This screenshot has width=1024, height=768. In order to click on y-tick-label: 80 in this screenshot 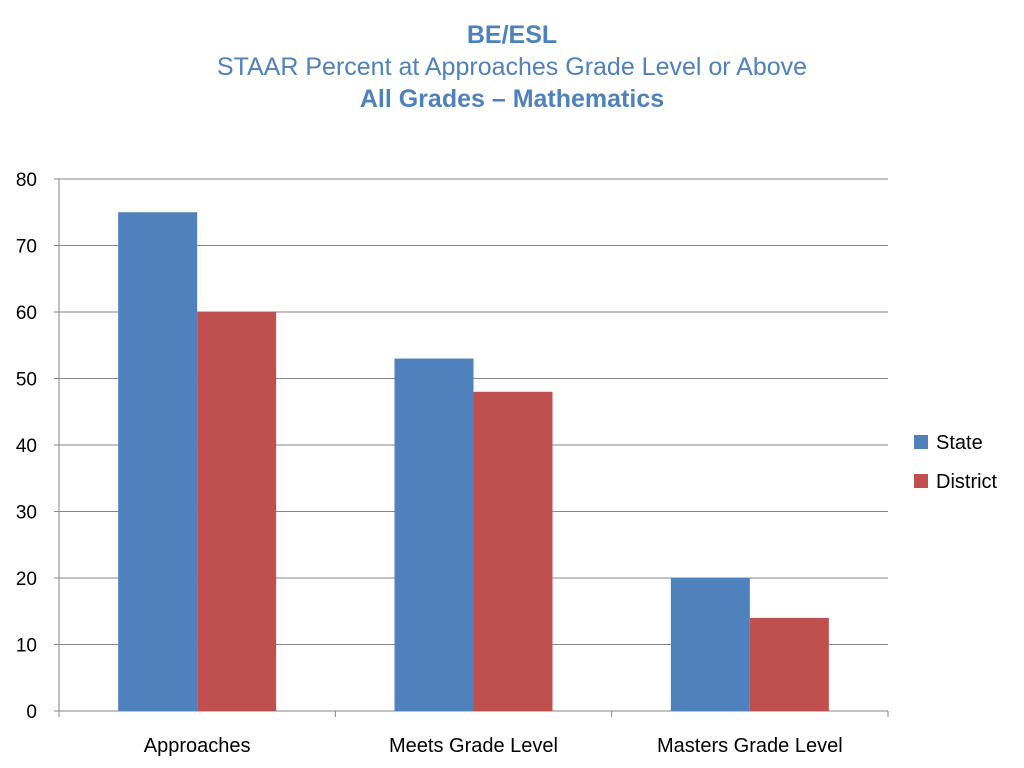, I will do `click(26, 180)`.